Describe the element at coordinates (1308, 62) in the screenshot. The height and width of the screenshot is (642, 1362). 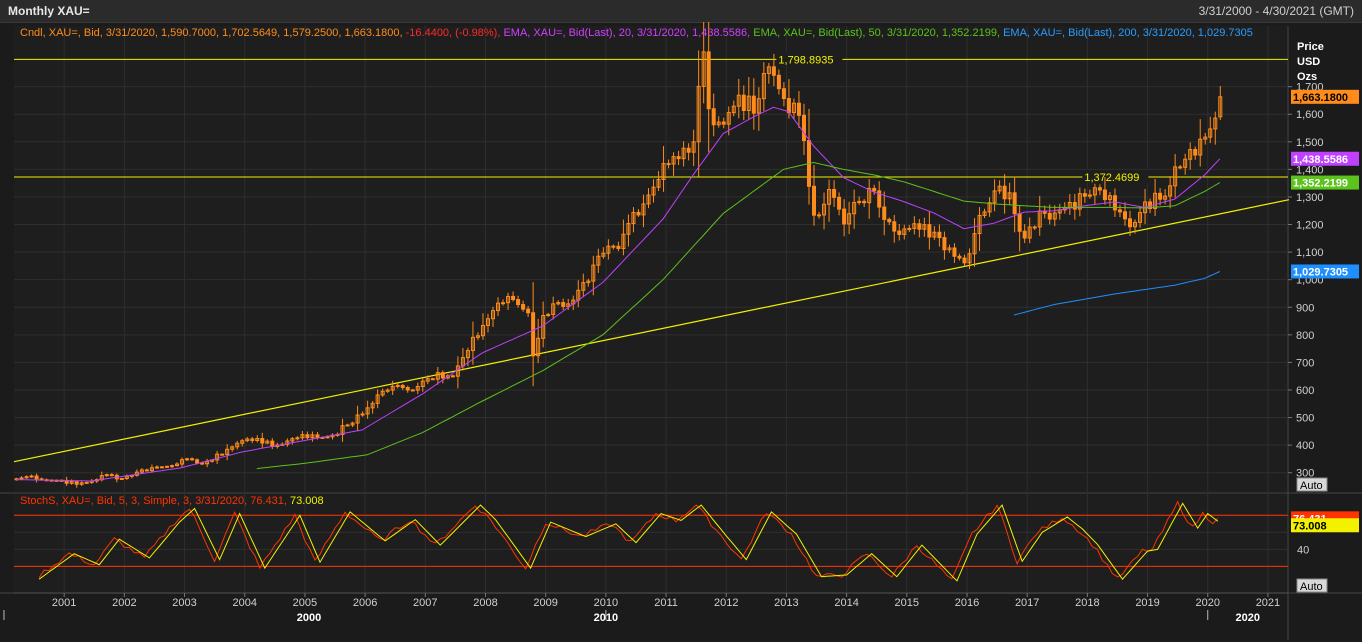
I see `price-axis-title: USD` at that location.